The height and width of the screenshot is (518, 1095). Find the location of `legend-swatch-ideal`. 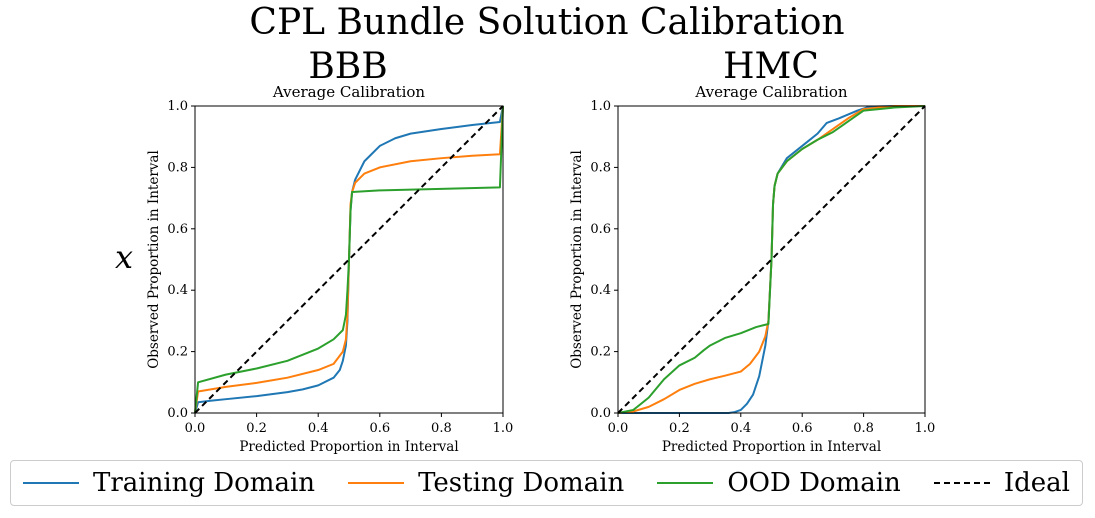

legend-swatch-ideal is located at coordinates (961, 483).